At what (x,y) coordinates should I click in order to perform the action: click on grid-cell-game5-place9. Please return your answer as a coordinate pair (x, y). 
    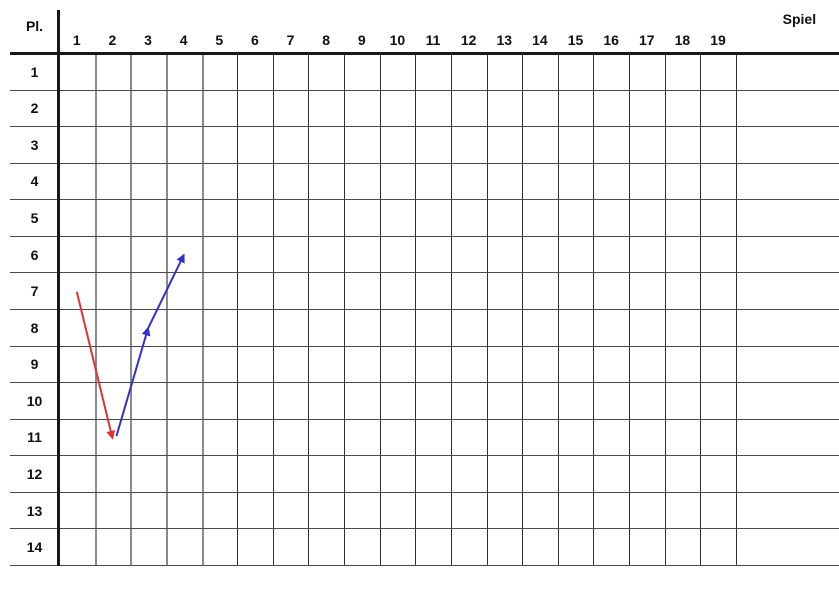
    Looking at the image, I should click on (219, 364).